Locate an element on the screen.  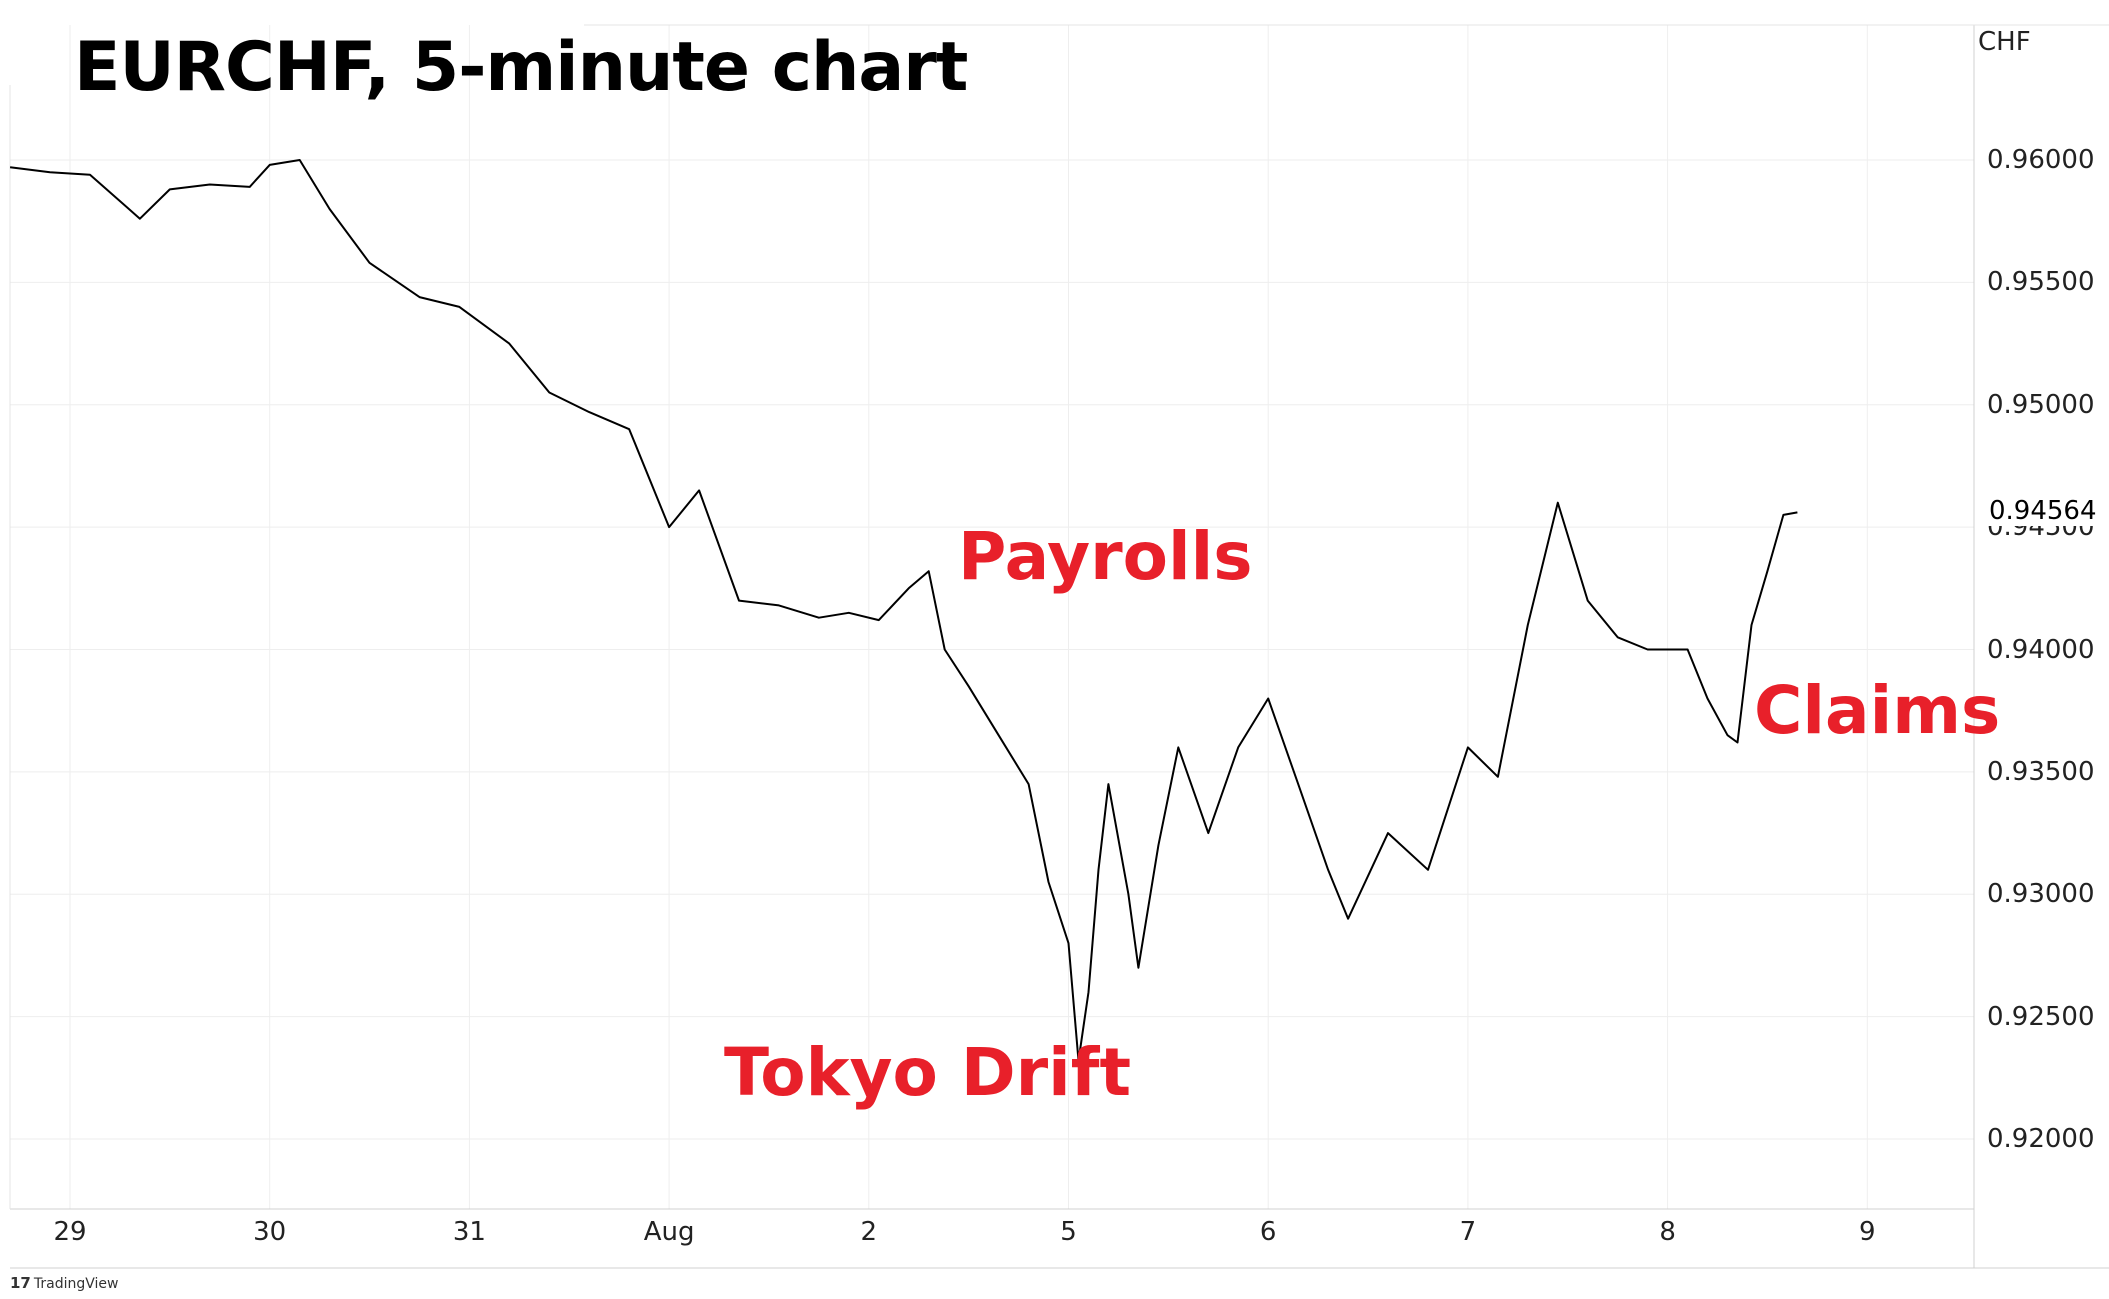
tradingview-logo: 17 TradingView is located at coordinates (64, 1283).